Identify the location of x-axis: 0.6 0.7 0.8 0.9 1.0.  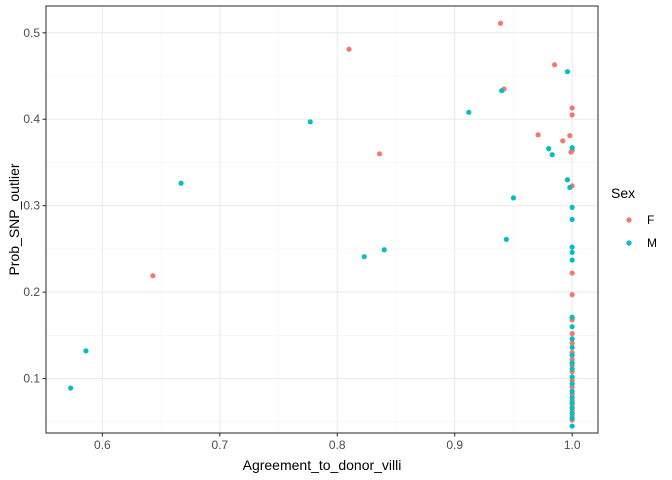
(337, 442).